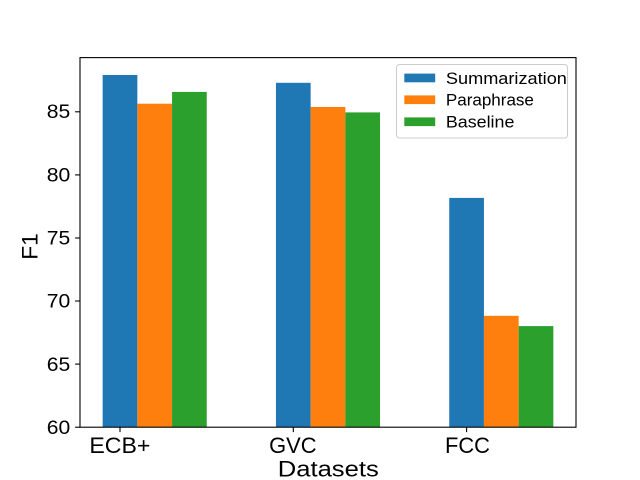 The height and width of the screenshot is (480, 640). Describe the element at coordinates (29, 246) in the screenshot. I see `svg-text: F1` at that location.